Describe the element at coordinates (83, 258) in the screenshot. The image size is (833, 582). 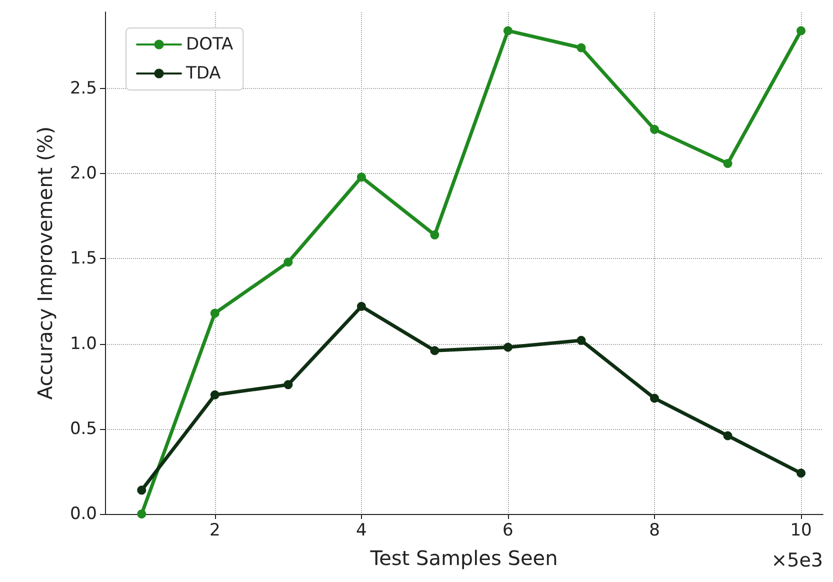
I see `y-tick-label: 1.5` at that location.